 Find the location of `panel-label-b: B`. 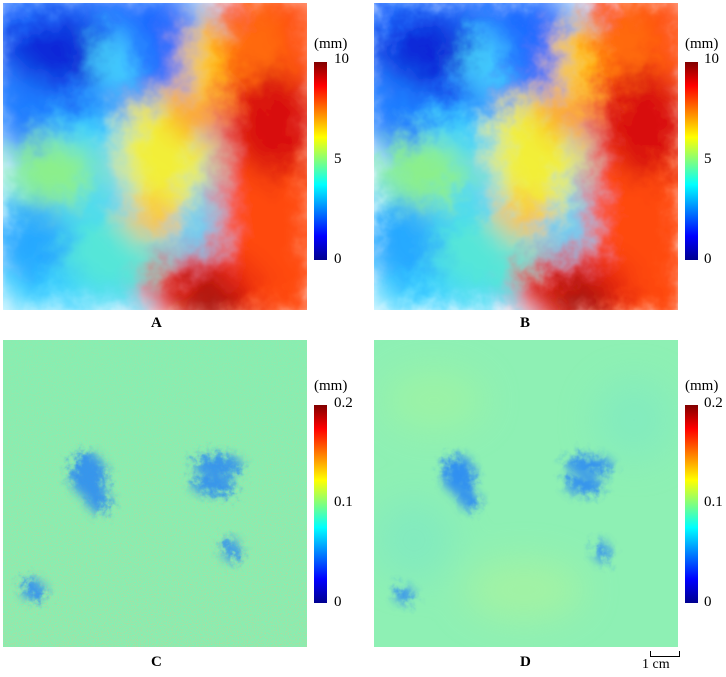

panel-label-b: B is located at coordinates (525, 323).